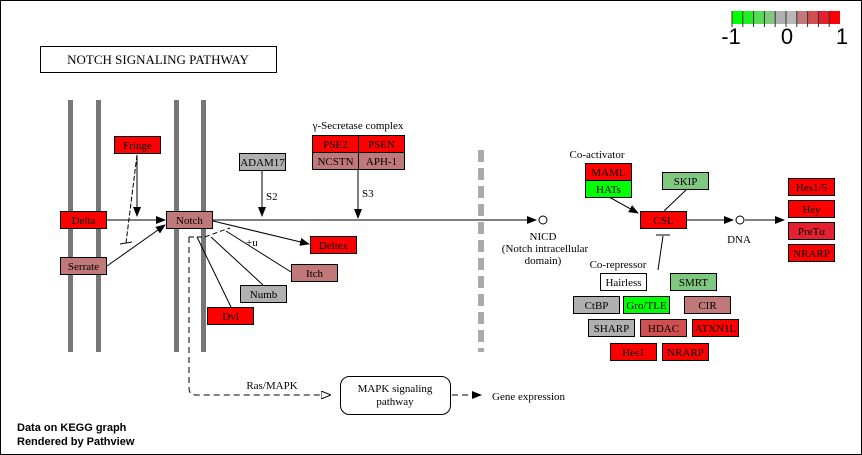  Describe the element at coordinates (76, 442) in the screenshot. I see `footer-line-2: Rendered by Pathview` at that location.